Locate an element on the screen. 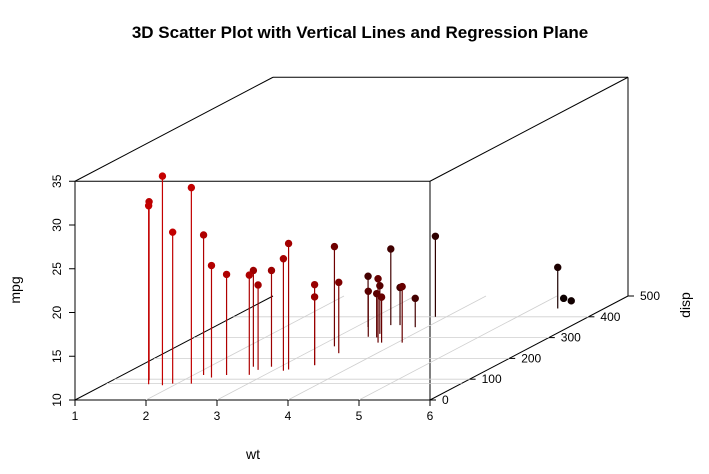 Image resolution: width=709 pixels, height=474 pixels. x-tick-label: 6 is located at coordinates (430, 416).